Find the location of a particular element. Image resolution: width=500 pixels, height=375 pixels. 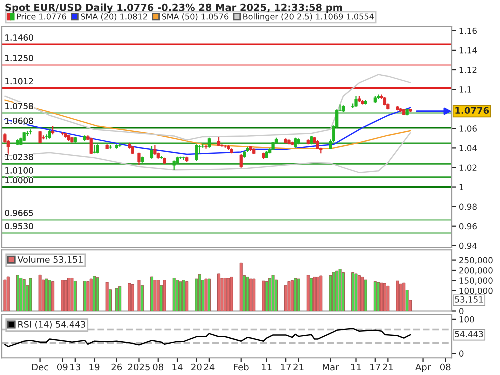

ref-line-label: 1.1460 is located at coordinates (20, 37).